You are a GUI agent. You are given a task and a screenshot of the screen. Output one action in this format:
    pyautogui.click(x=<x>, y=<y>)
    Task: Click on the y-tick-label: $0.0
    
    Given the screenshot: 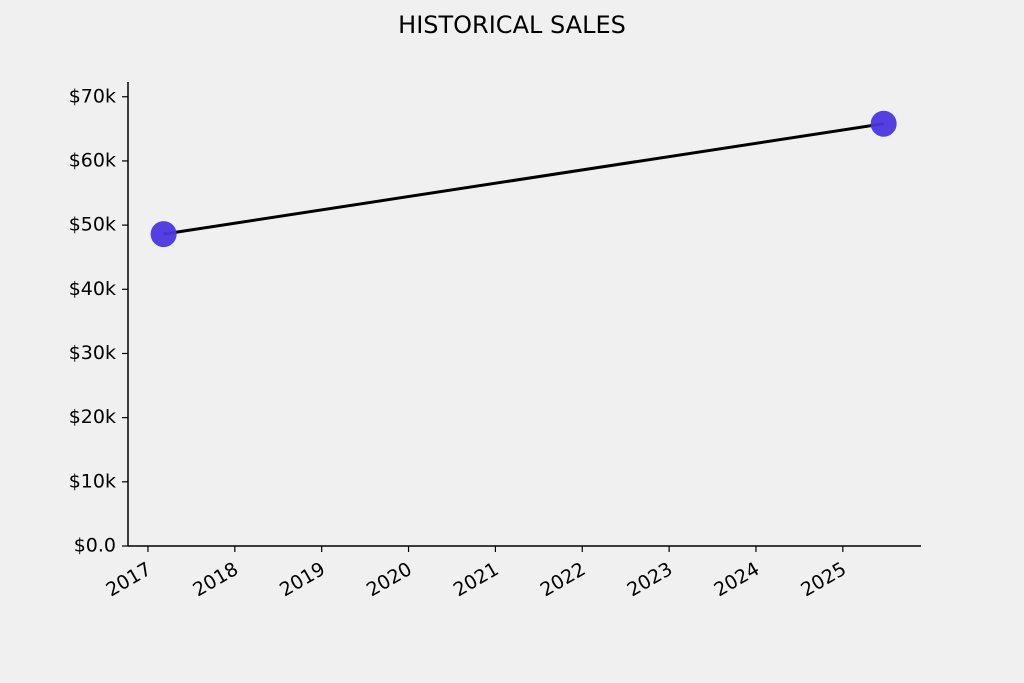 What is the action you would take?
    pyautogui.click(x=95, y=546)
    